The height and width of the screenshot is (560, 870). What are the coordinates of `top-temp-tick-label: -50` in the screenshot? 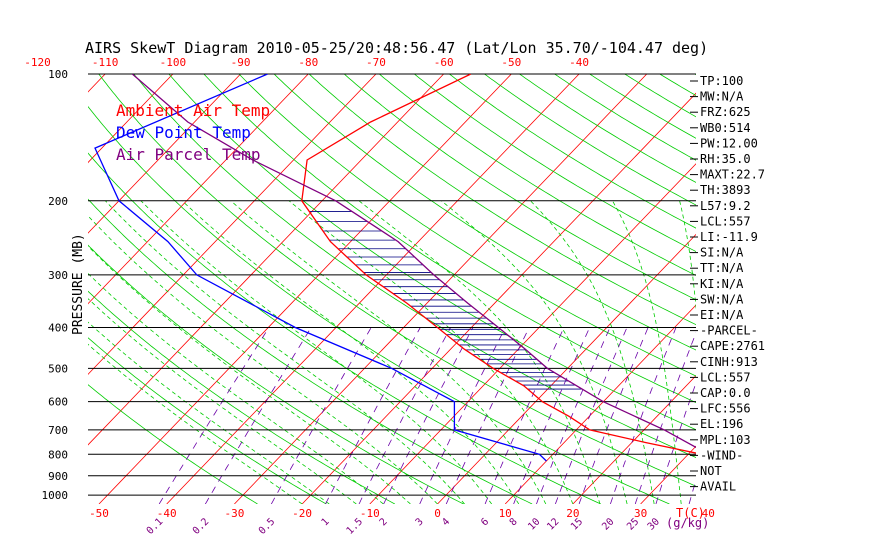 It's located at (511, 62).